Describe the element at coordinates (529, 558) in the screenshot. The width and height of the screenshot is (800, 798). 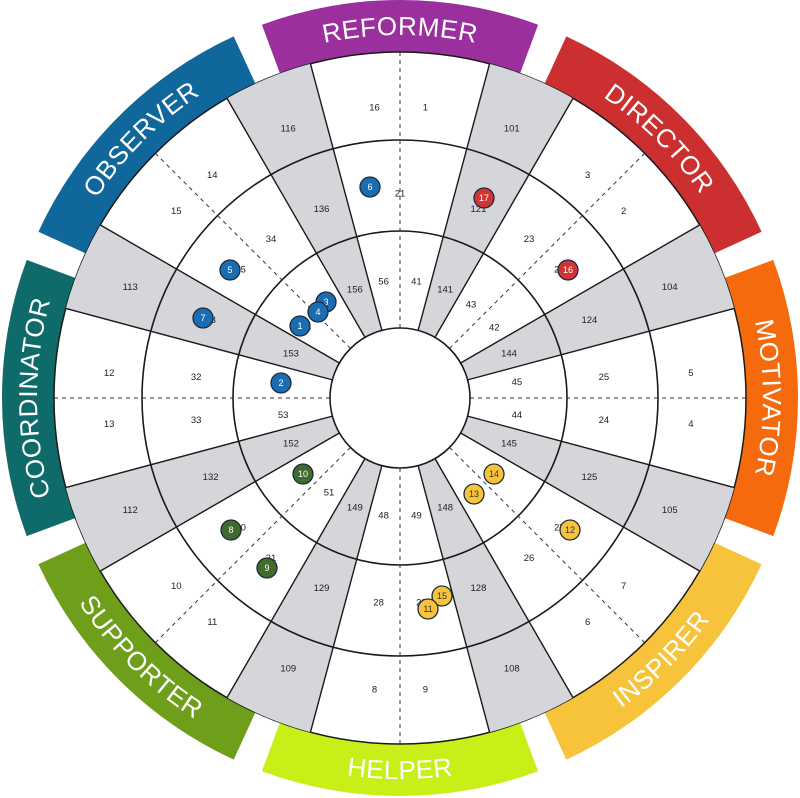
I see `segment-number: 26` at that location.